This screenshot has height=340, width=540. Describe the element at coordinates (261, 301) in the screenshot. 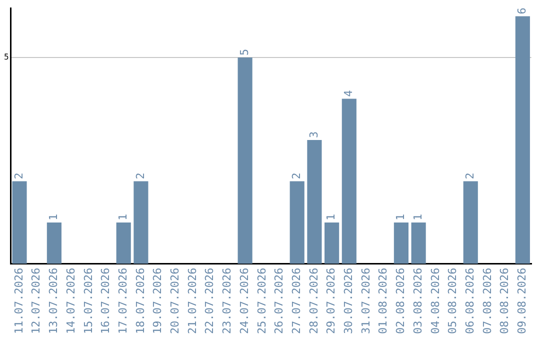

I see `x-tick-label: 25.07.2026` at that location.